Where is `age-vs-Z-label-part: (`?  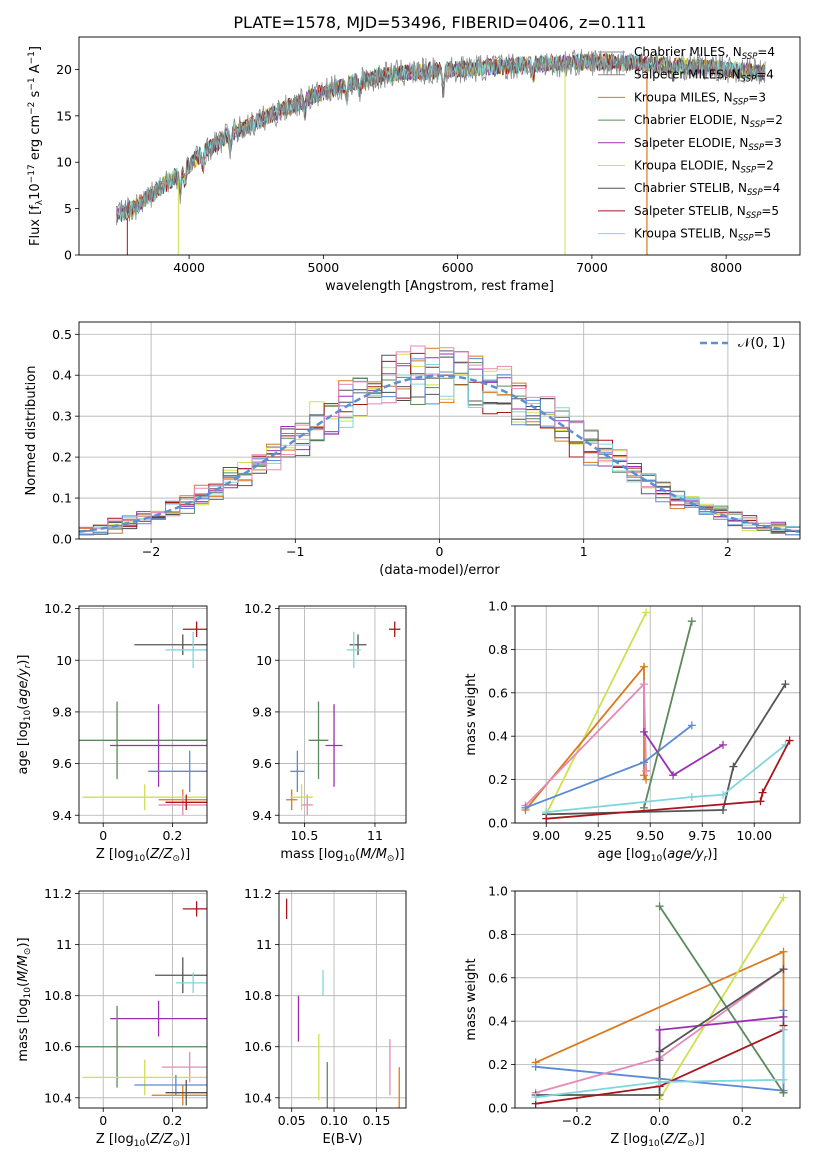
age-vs-Z-label-part: ( is located at coordinates (147, 854).